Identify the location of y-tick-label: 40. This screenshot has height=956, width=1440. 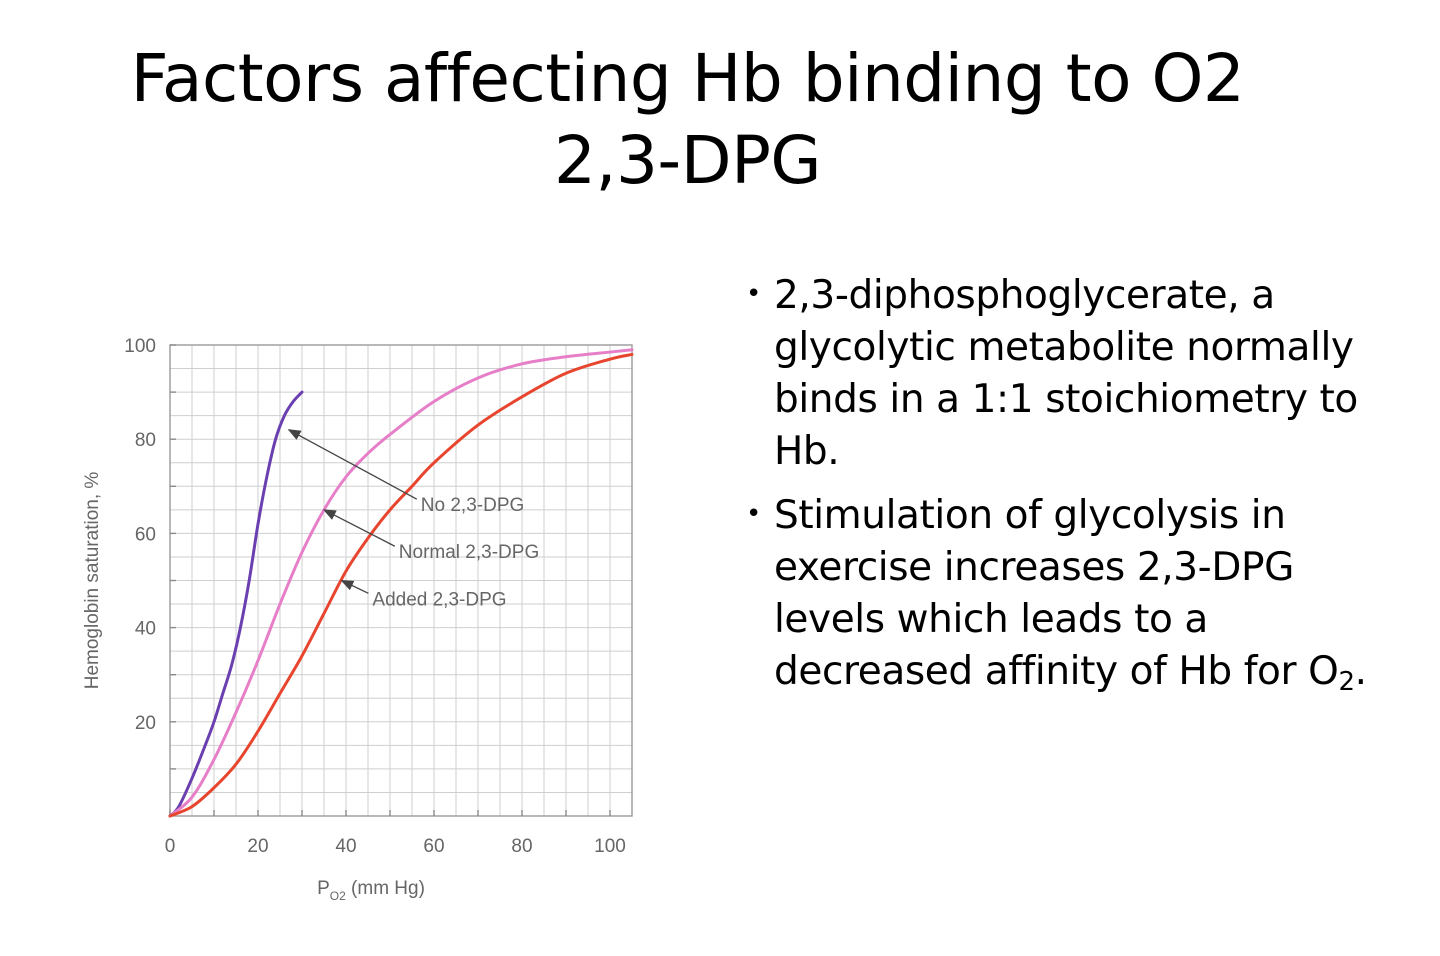
(145, 629).